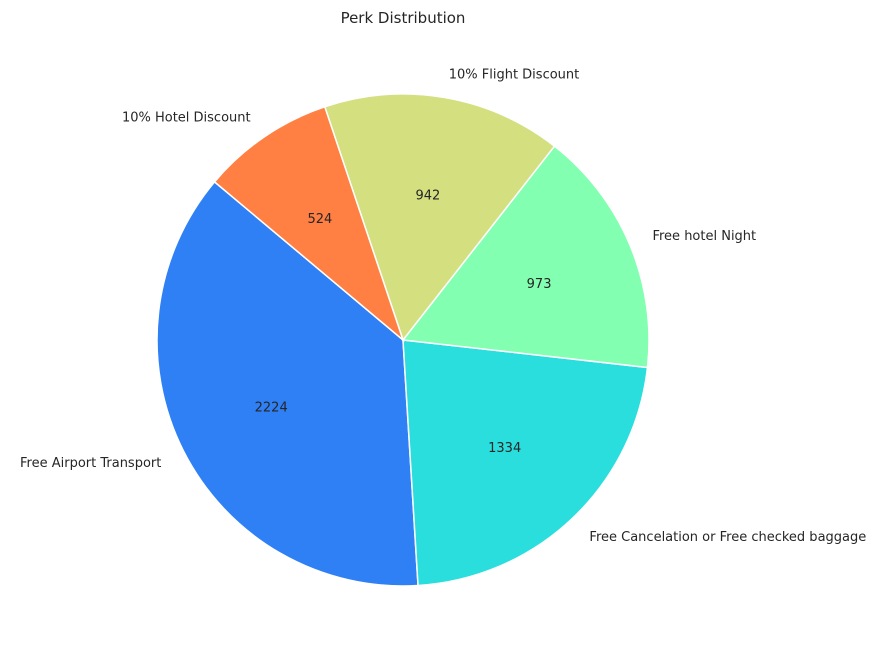  I want to click on slice-category-label: Free hotel Night, so click(704, 236).